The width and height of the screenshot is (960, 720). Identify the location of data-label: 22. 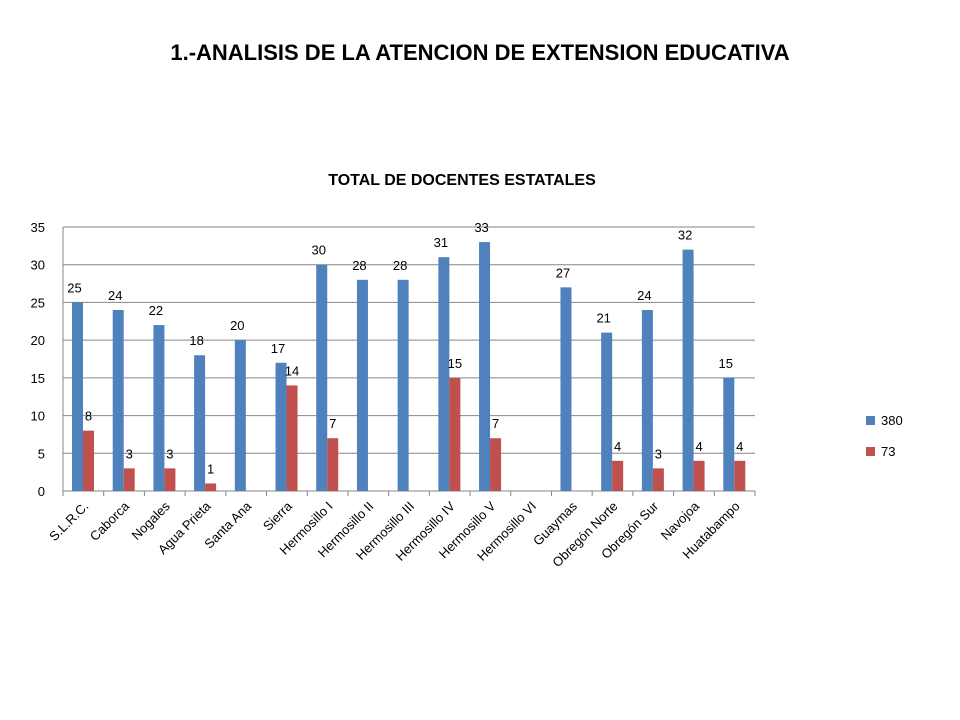
(156, 310).